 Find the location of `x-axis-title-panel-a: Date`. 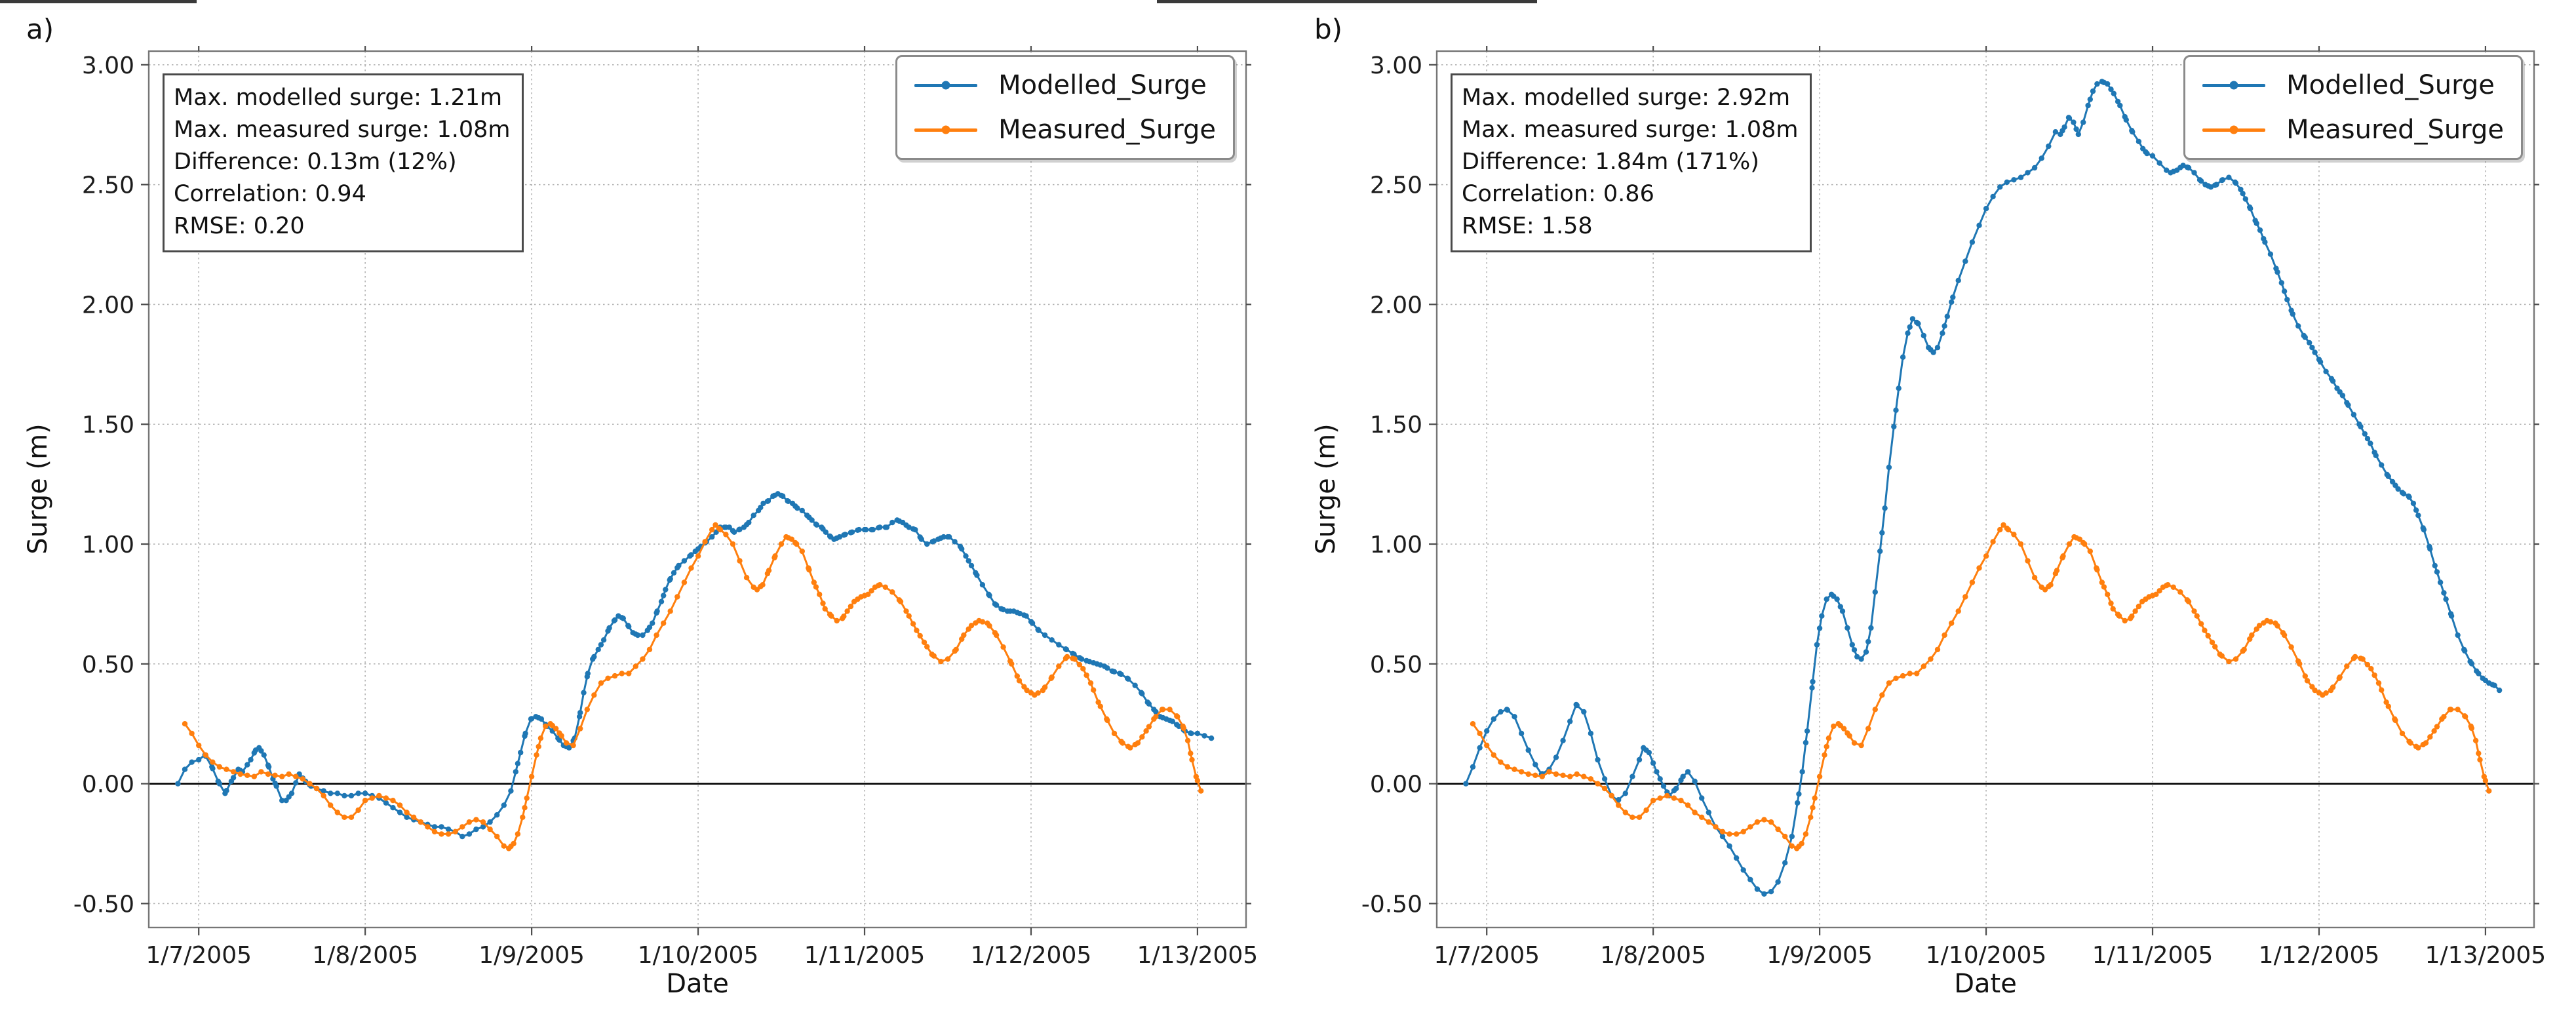

x-axis-title-panel-a: Date is located at coordinates (697, 984).